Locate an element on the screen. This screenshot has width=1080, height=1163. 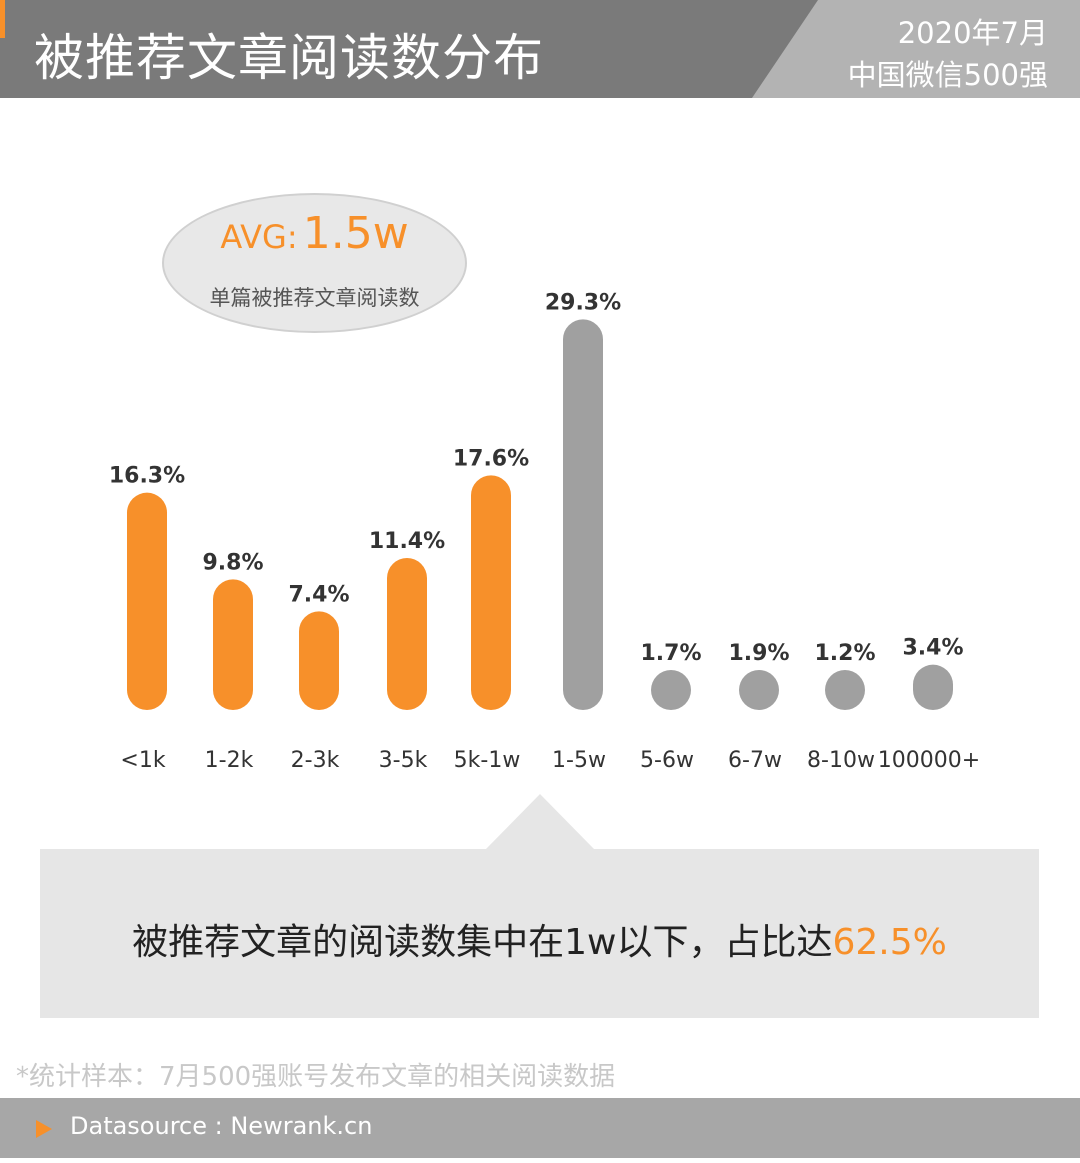
data-label: 1.9% is located at coordinates (758, 653).